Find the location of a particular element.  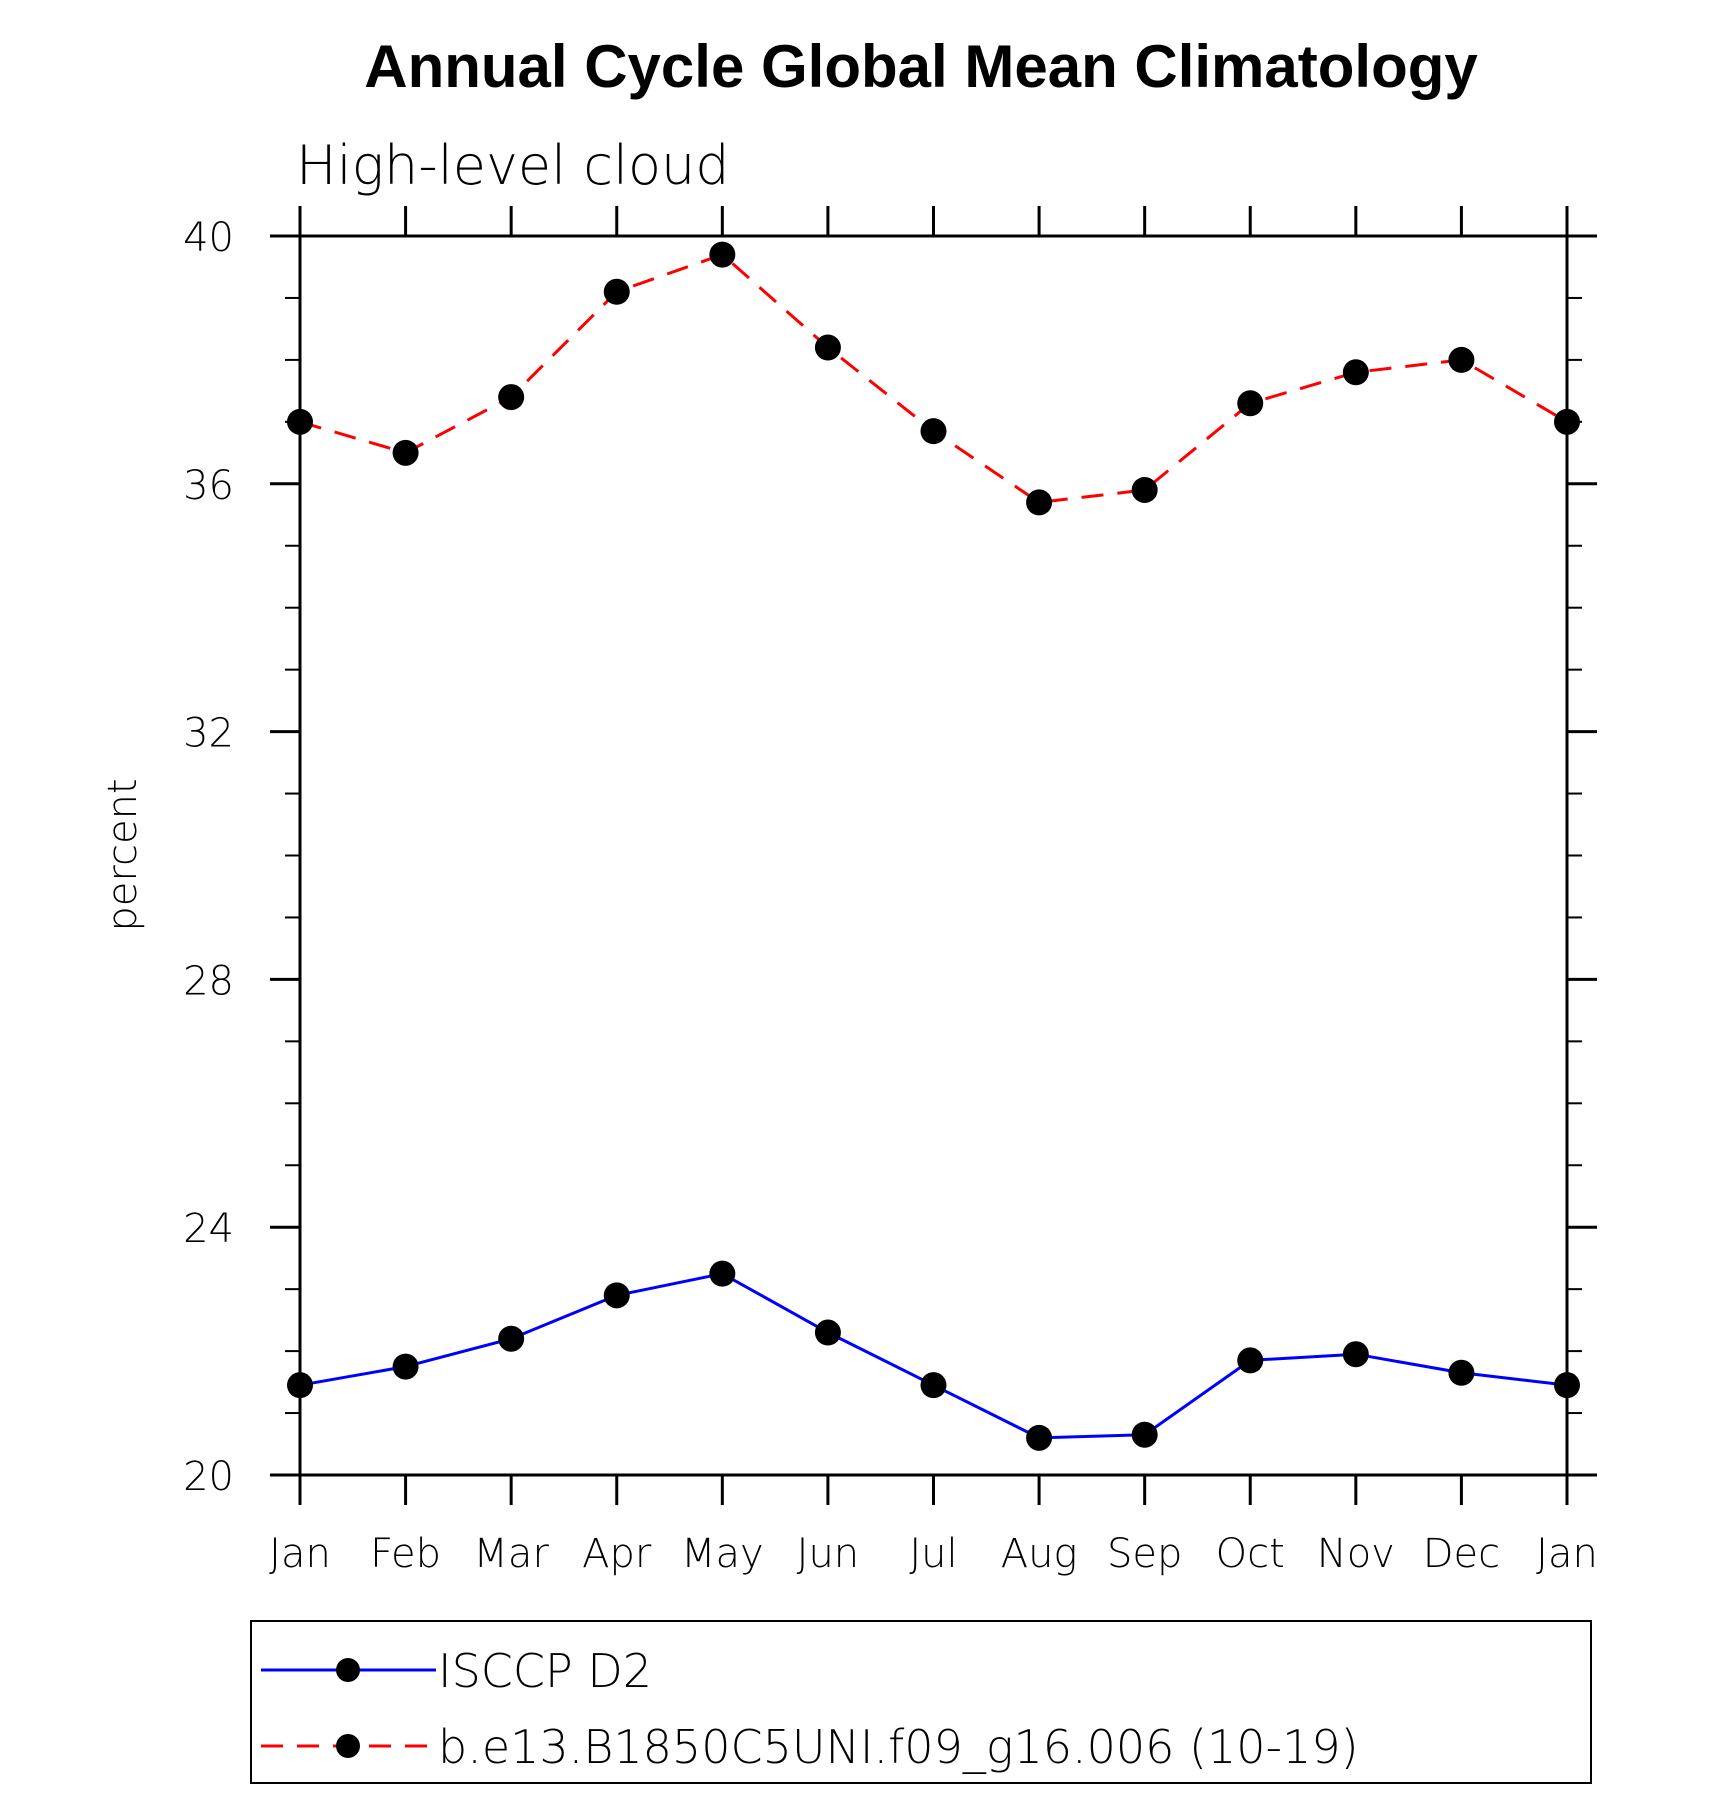

chart-subtitle: High-level cloud is located at coordinates (513, 165).